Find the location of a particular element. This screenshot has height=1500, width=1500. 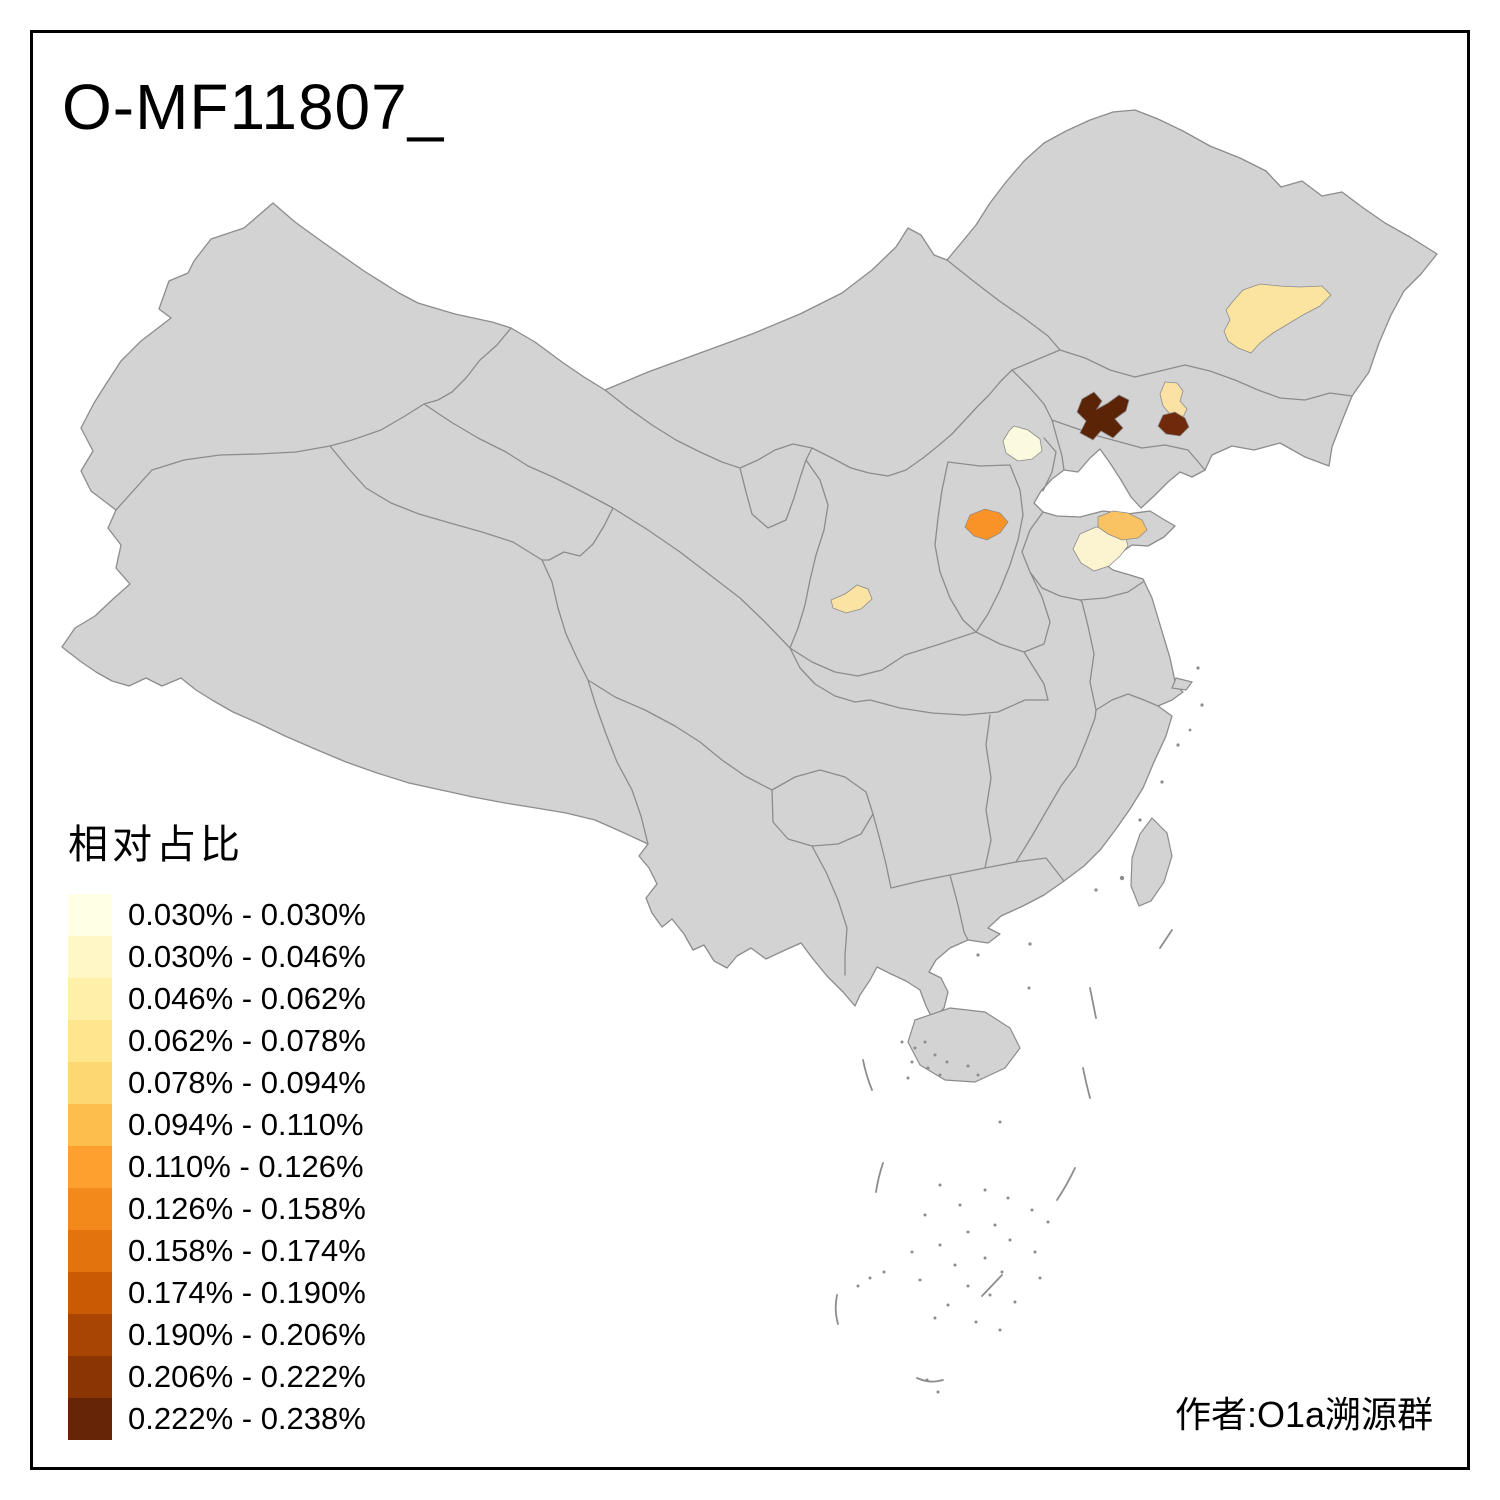

legend-item: 0.190% - 0.206% is located at coordinates (278, 1335).